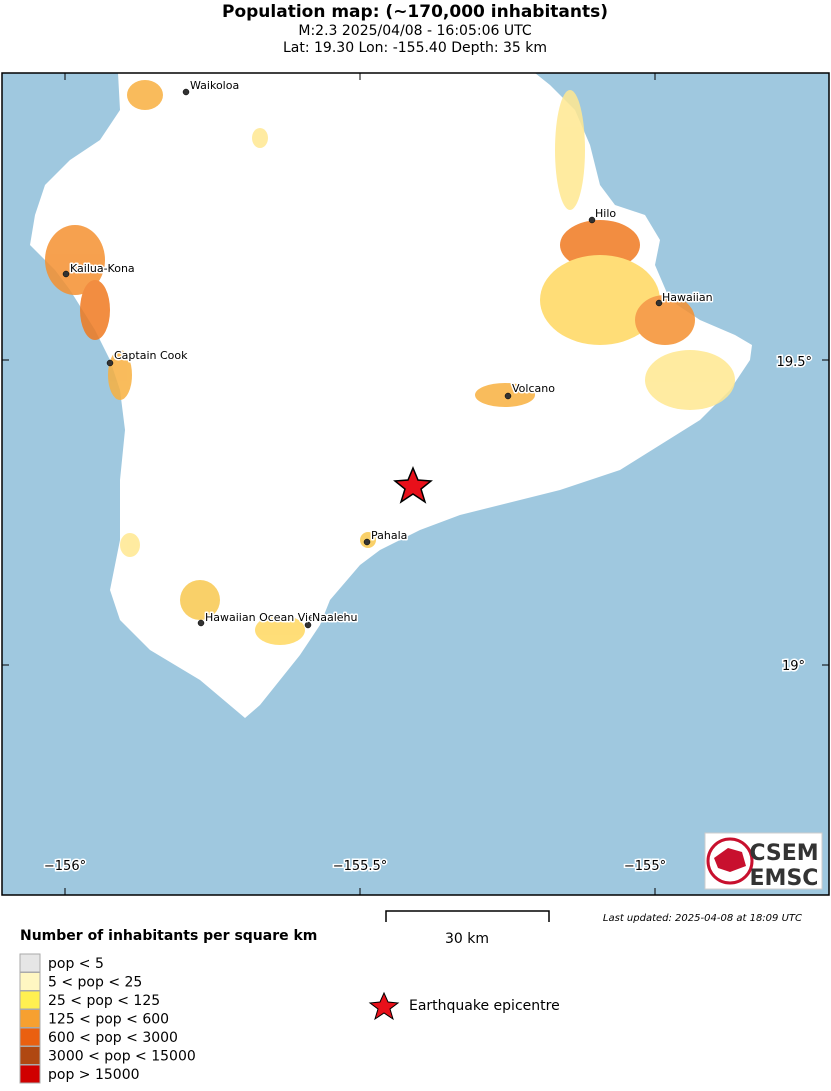 Image resolution: width=831 pixels, height=1091 pixels. What do you see at coordinates (784, 878) in the screenshot?
I see `logo-bottom: EMSC` at bounding box center [784, 878].